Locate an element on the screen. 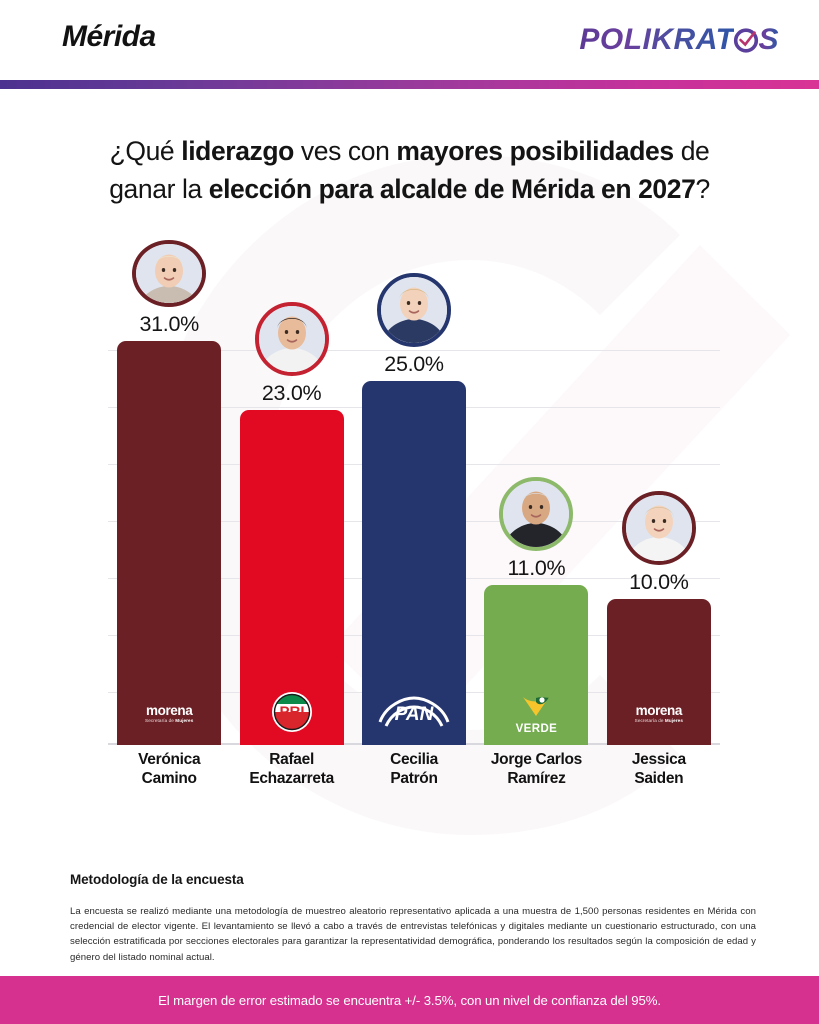 The width and height of the screenshot is (819, 1024). bar-value-label: 31.0% is located at coordinates (169, 324).